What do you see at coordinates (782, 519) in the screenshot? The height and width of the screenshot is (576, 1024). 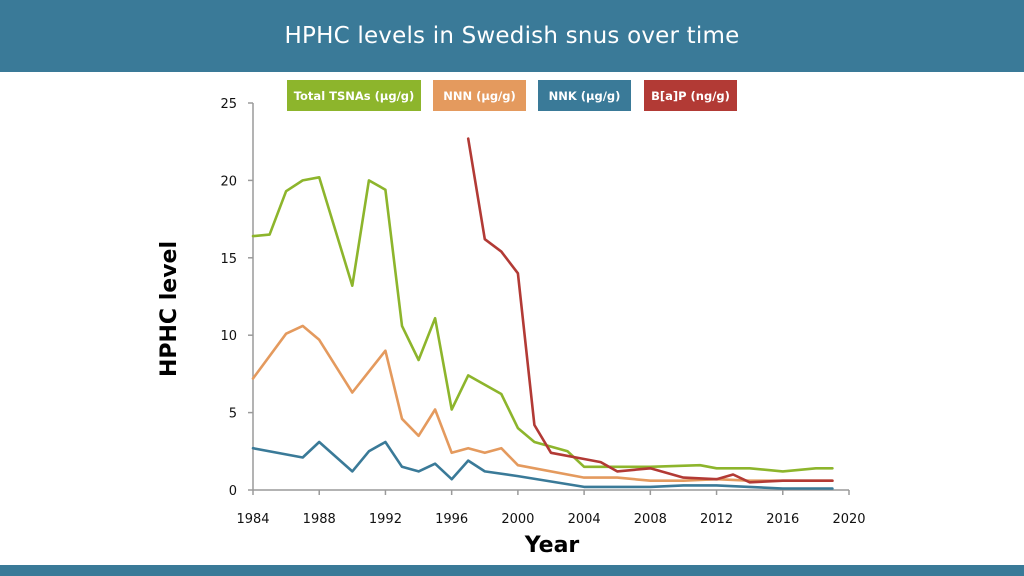 I see `x-tick-label: 2016` at bounding box center [782, 519].